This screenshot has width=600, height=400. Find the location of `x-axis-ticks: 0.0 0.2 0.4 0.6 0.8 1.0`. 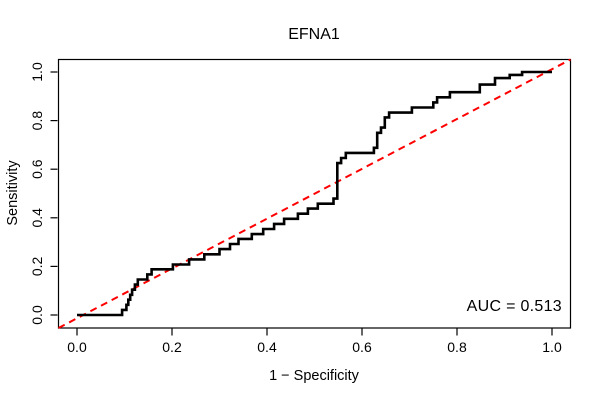

x-axis-ticks: 0.0 0.2 0.4 0.6 0.8 1.0 is located at coordinates (314, 341).